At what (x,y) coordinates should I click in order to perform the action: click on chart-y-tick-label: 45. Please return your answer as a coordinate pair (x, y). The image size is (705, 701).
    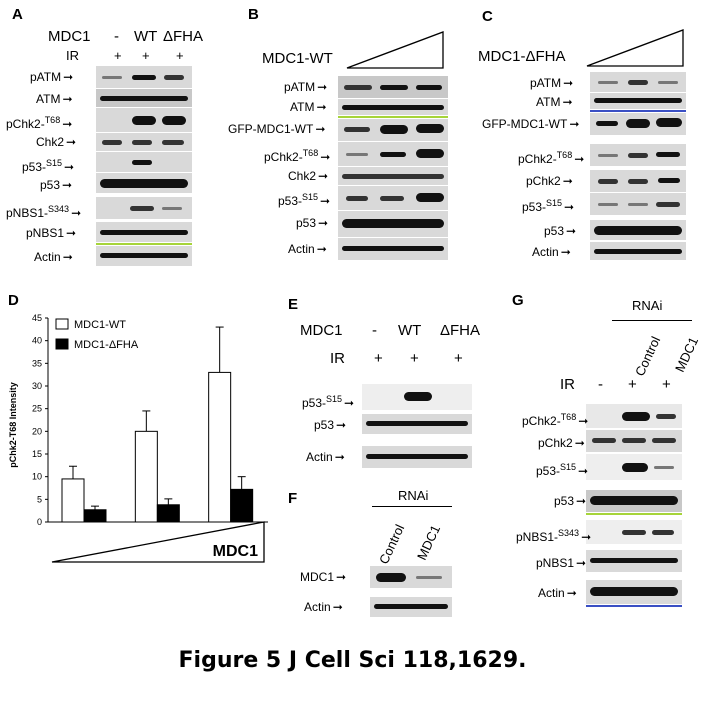
    Looking at the image, I should click on (37, 318).